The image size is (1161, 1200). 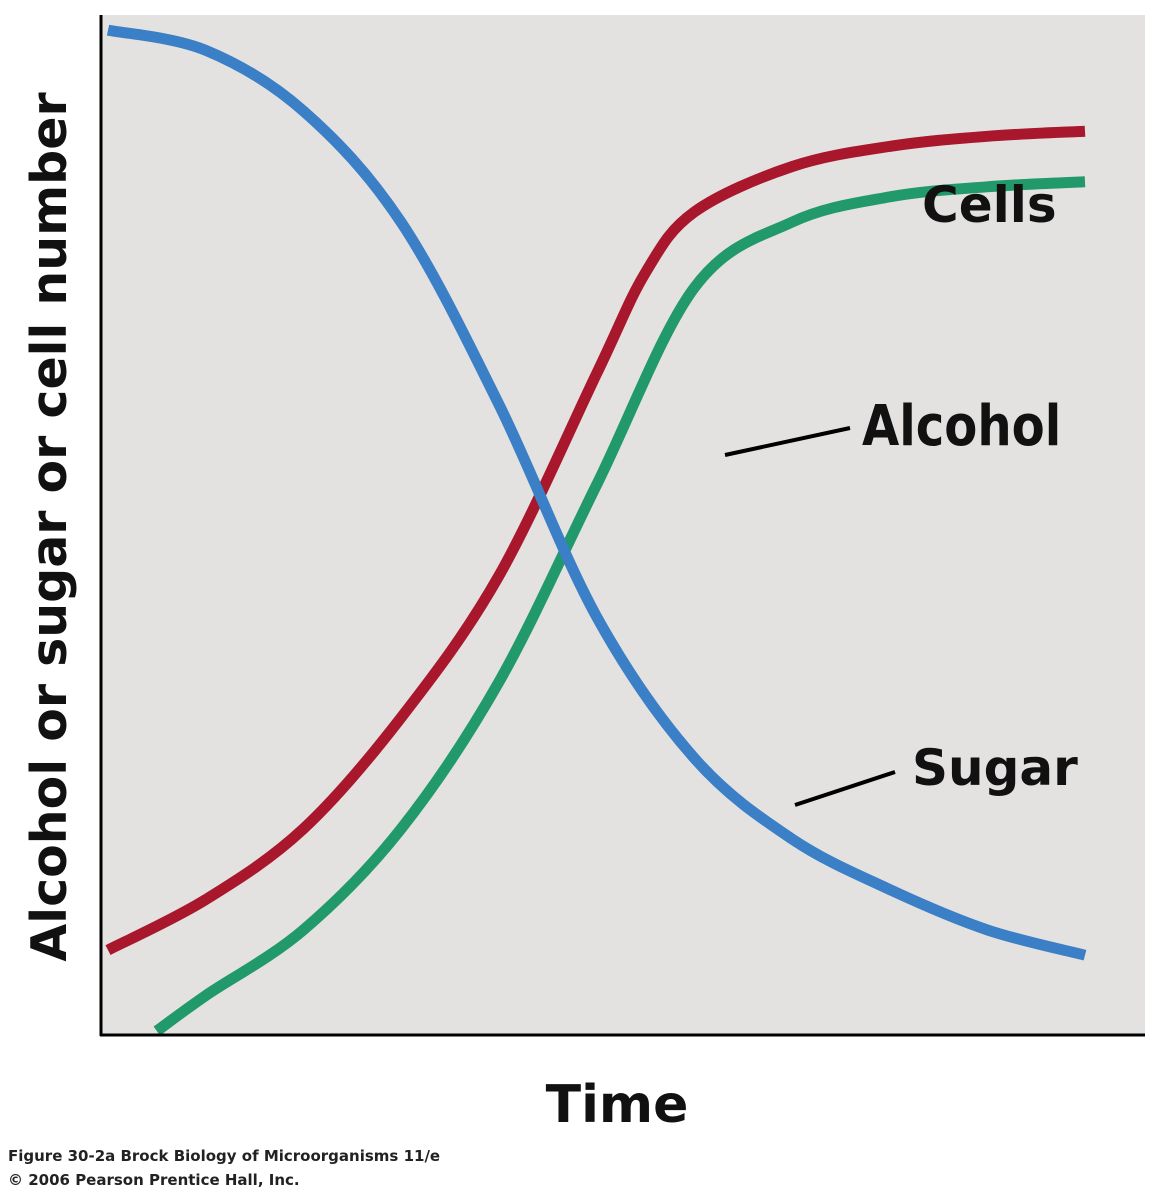 What do you see at coordinates (961, 427) in the screenshot?
I see `series-label-alcohol: Alcohol` at bounding box center [961, 427].